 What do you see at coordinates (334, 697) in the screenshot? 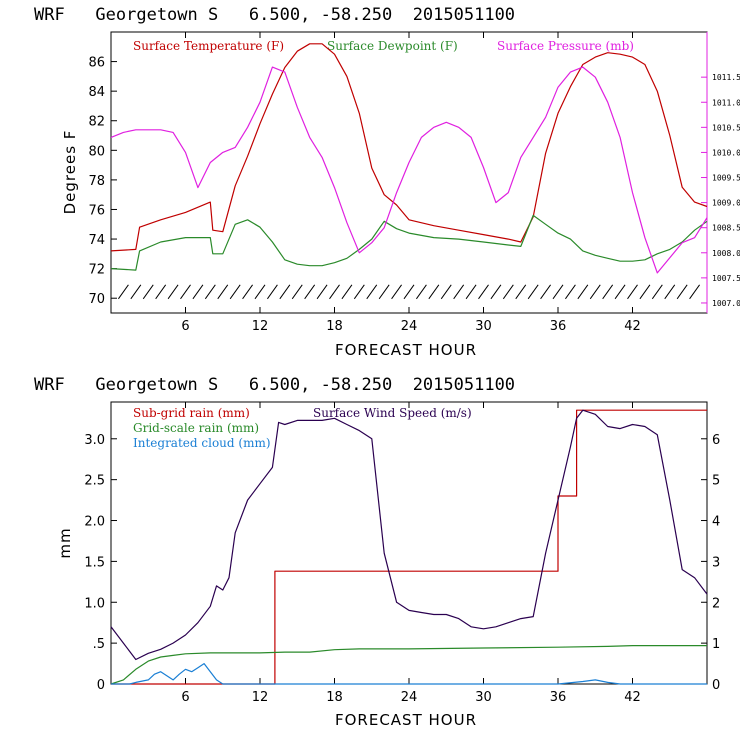
I see `bottom-x-tick-label: 18` at bounding box center [334, 697].